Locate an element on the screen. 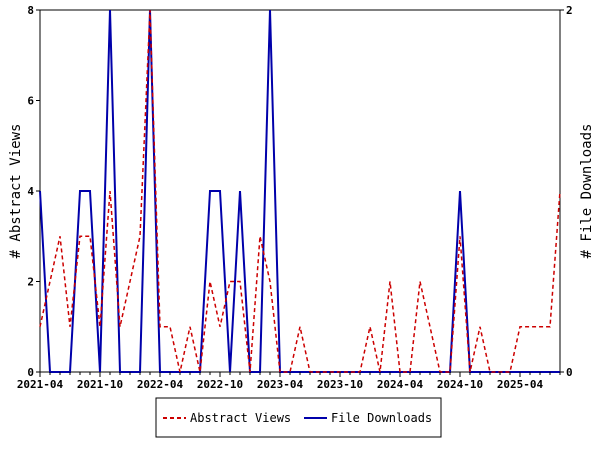 Image resolution: width=600 pixels, height=450 pixels. y-left-tick-label: 8 is located at coordinates (30, 10).